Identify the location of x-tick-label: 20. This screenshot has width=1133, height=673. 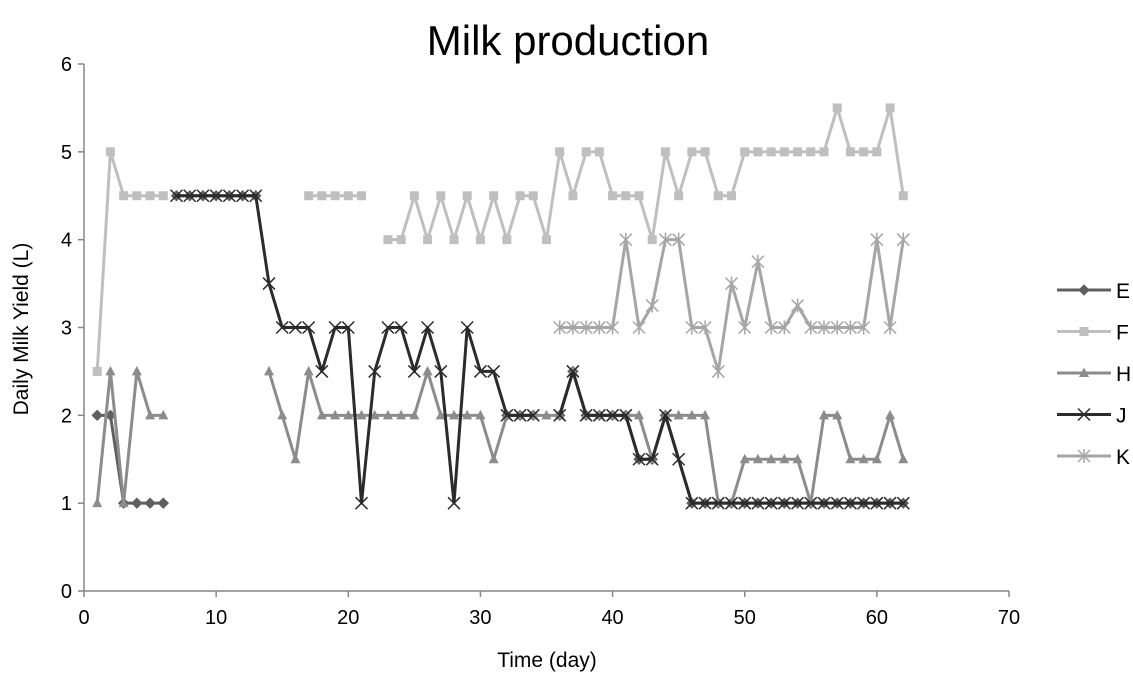
(348, 618).